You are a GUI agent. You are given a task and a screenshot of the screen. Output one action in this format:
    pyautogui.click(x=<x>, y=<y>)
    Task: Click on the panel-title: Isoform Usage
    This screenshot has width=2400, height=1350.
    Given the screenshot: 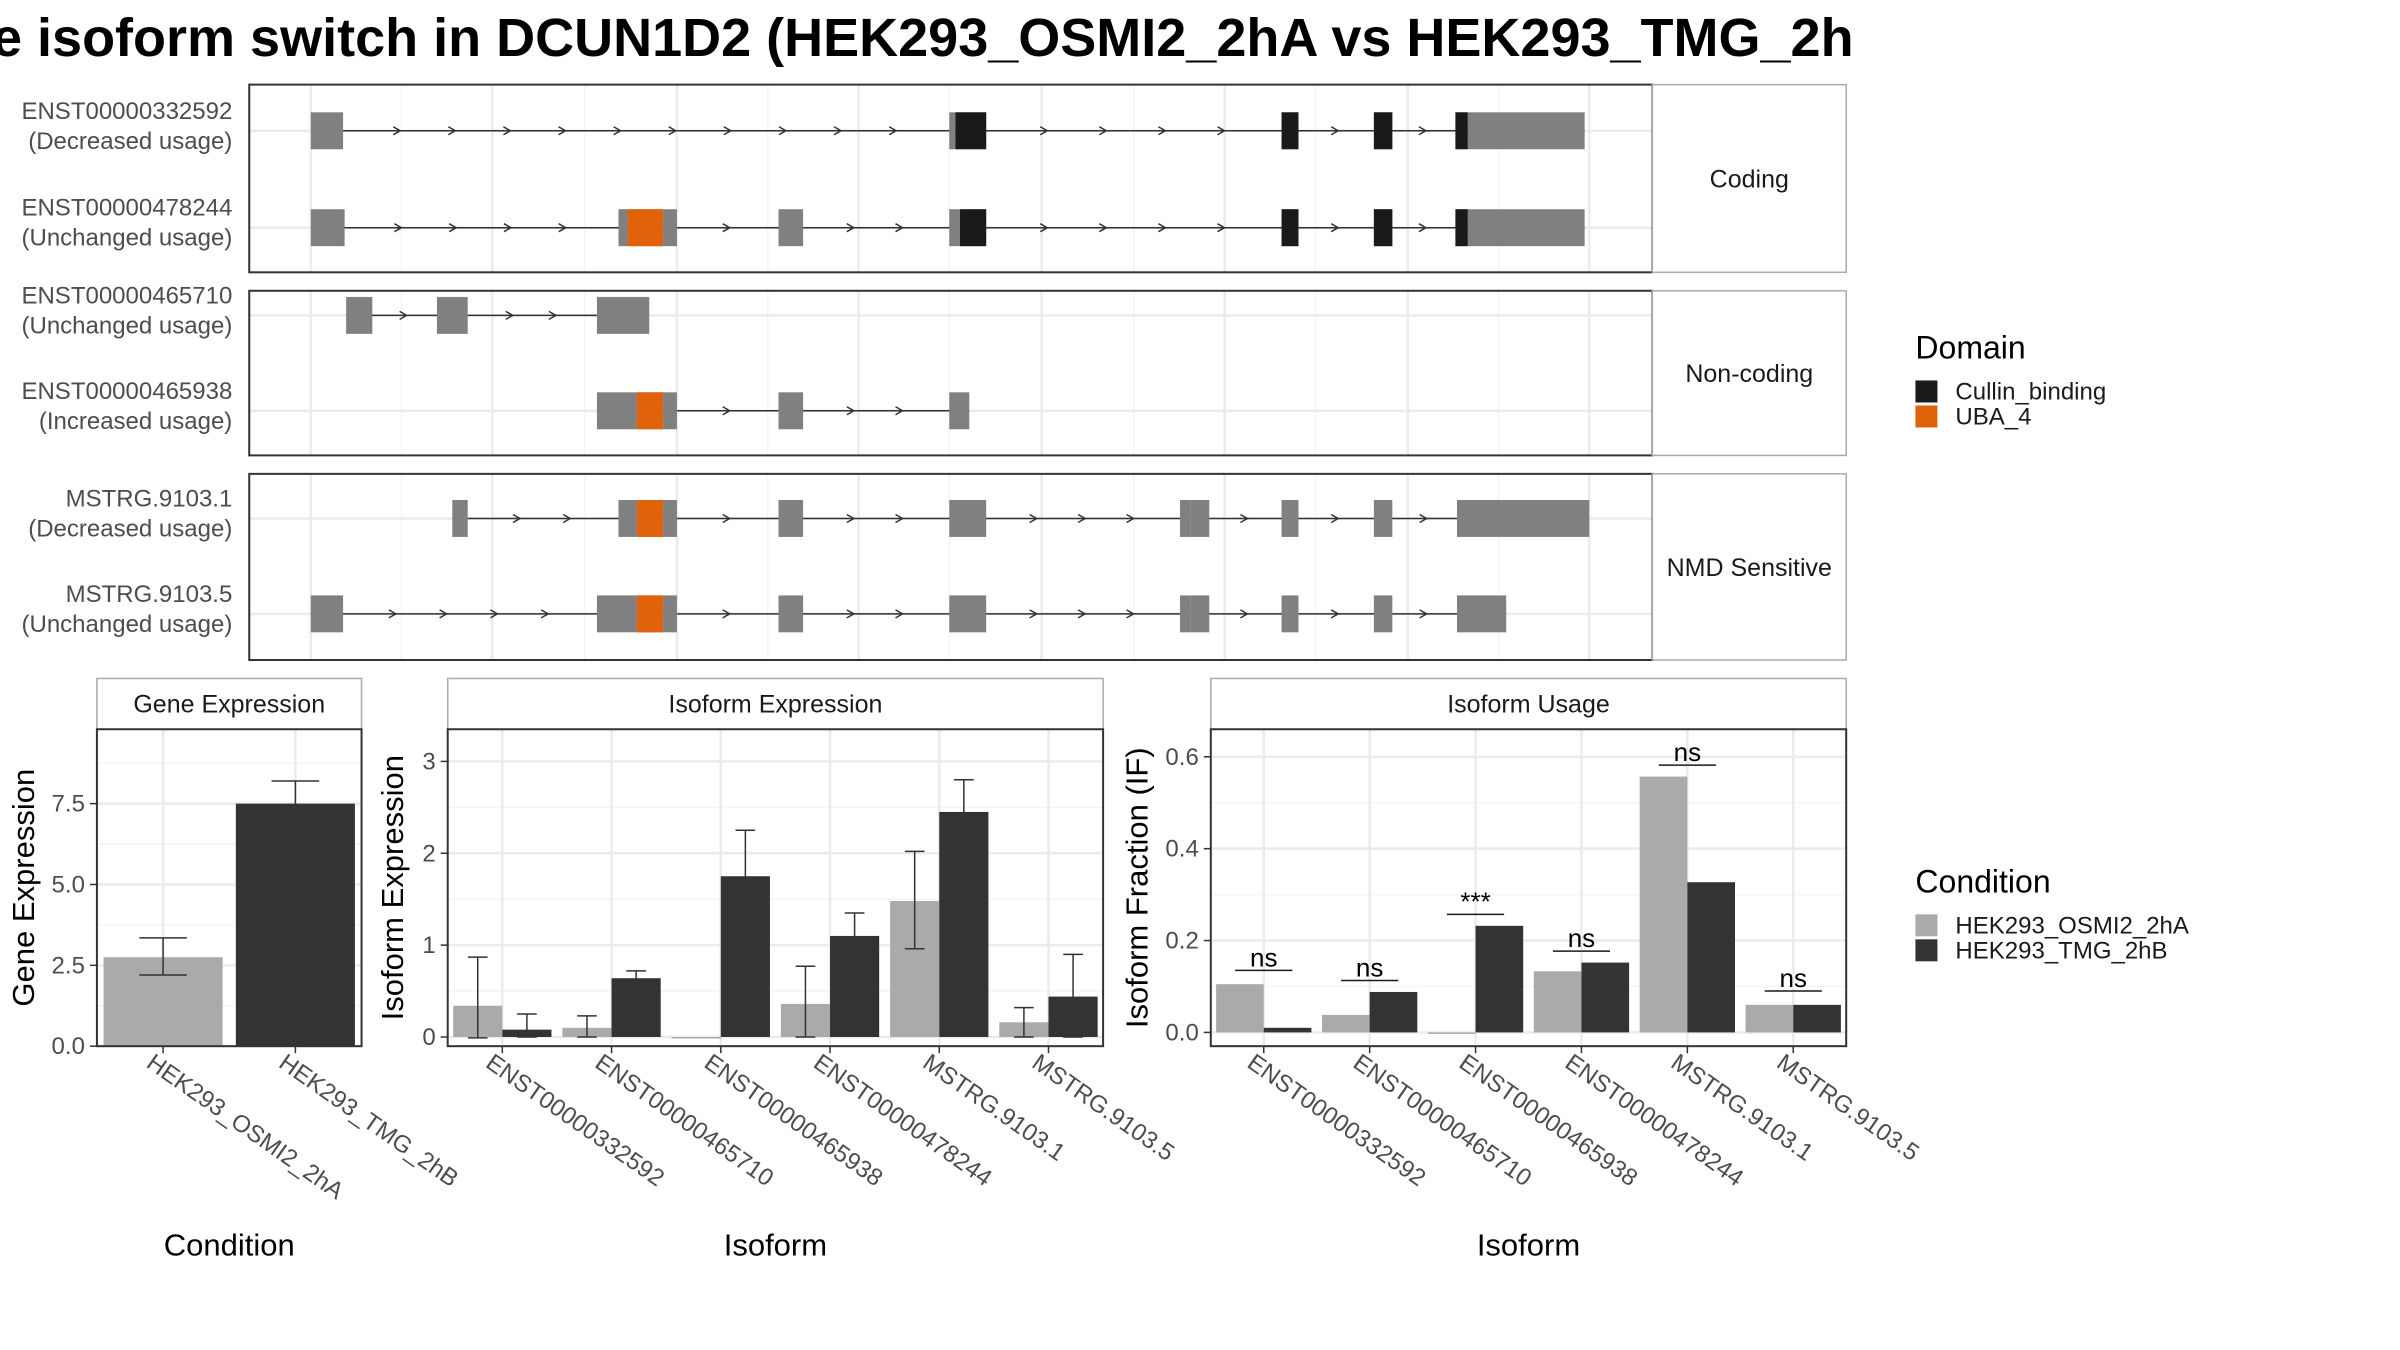 What is the action you would take?
    pyautogui.click(x=1528, y=704)
    